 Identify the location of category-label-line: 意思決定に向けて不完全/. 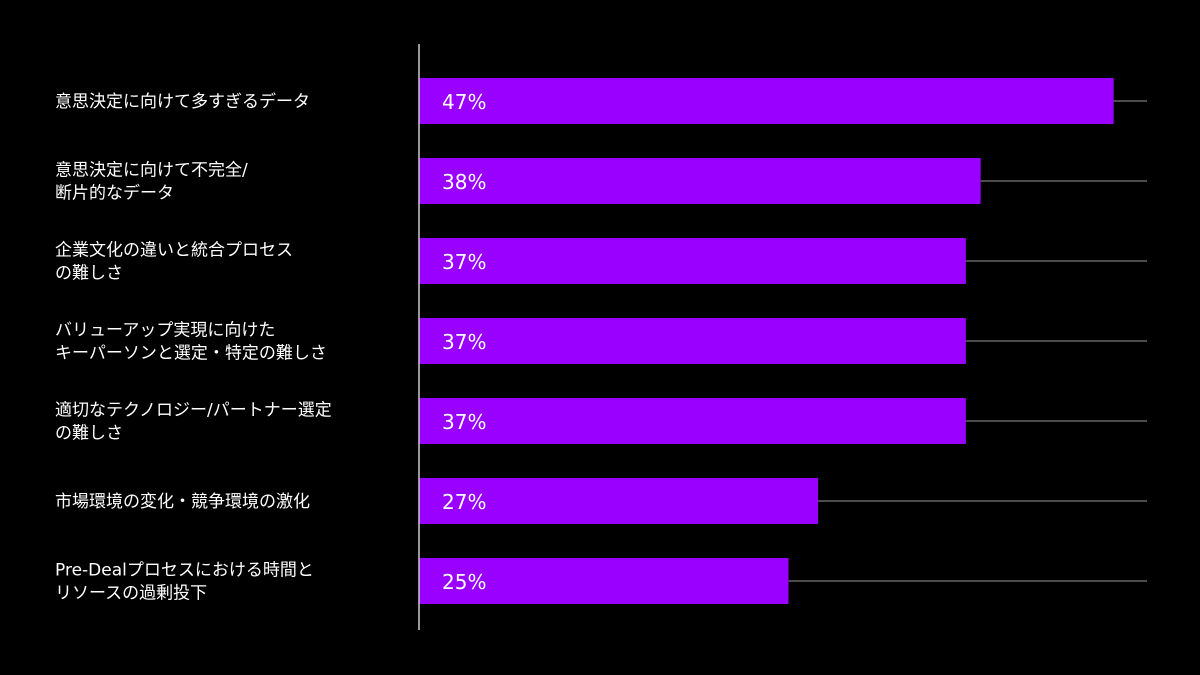
(151, 171).